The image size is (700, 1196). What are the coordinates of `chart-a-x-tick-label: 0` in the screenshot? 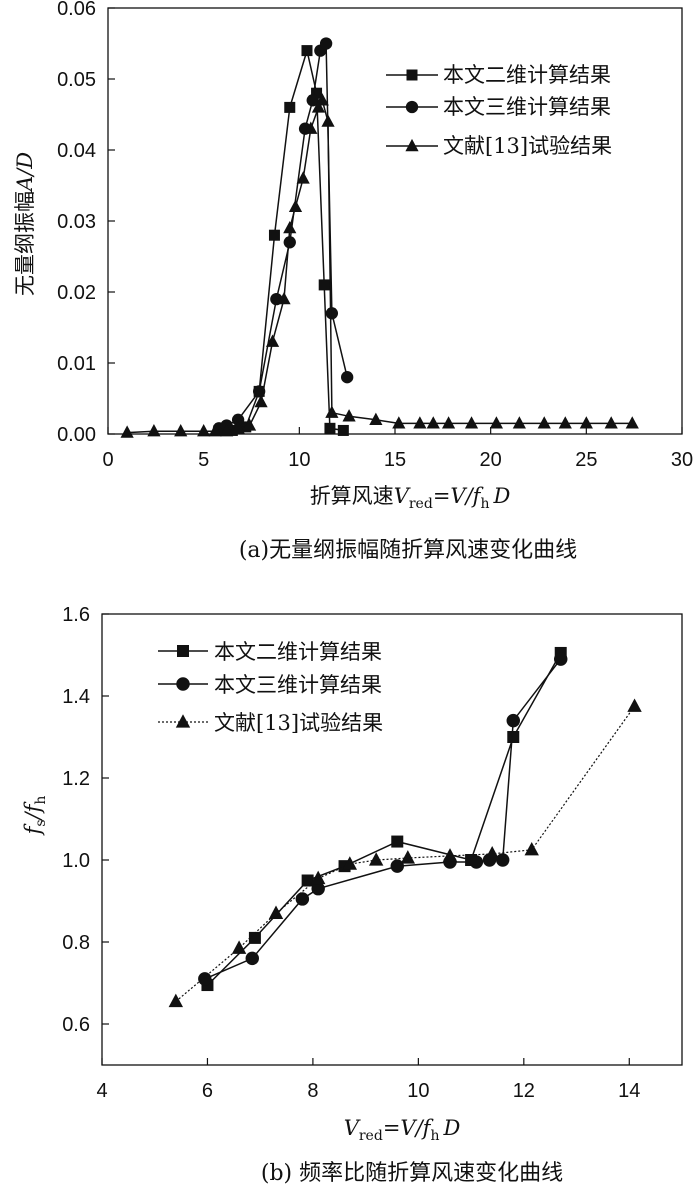 It's located at (107, 460).